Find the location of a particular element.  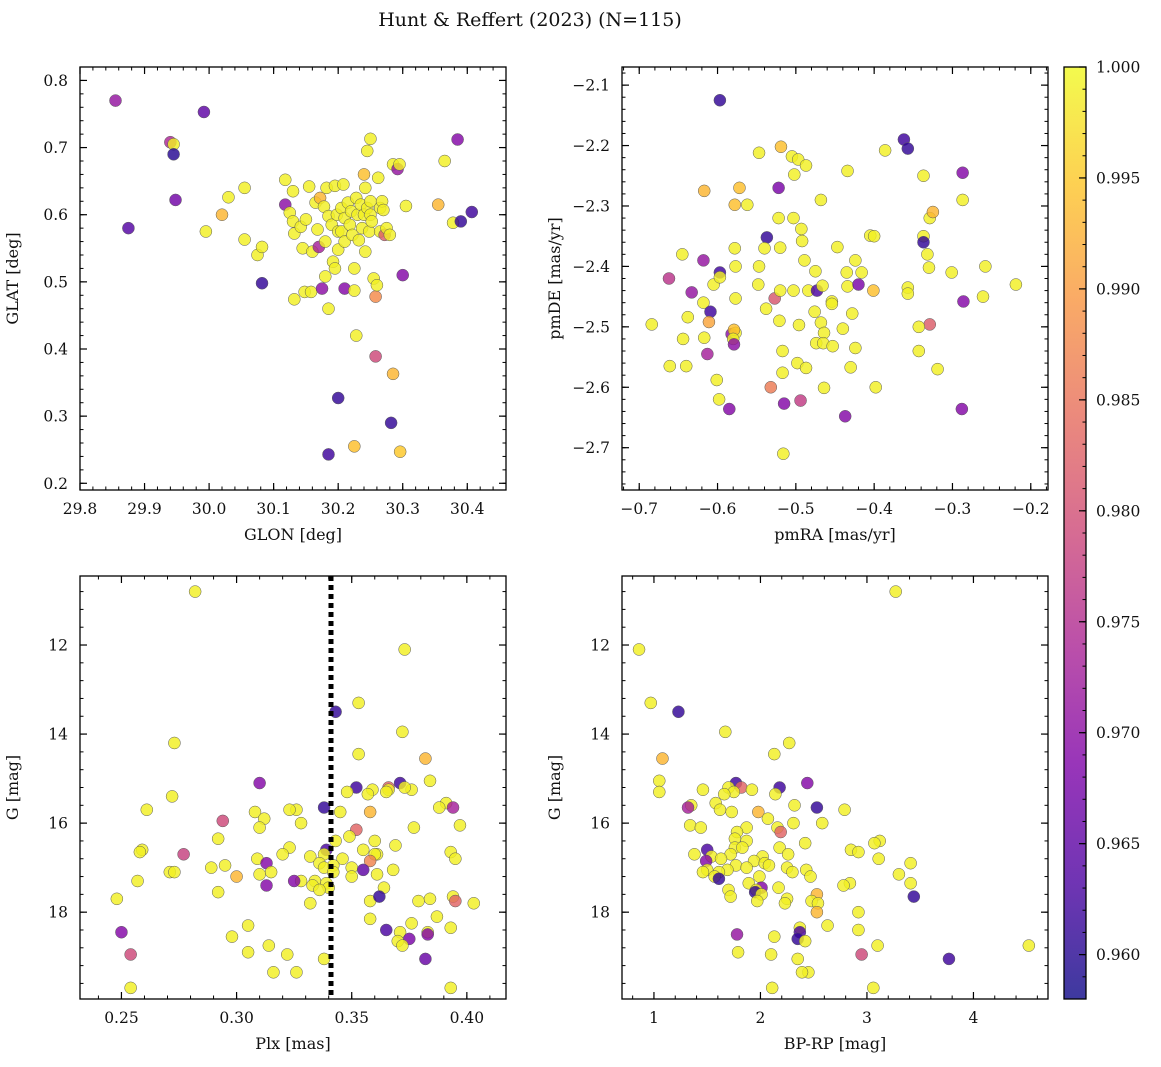

y-tick-label: 12 is located at coordinates (58, 646).